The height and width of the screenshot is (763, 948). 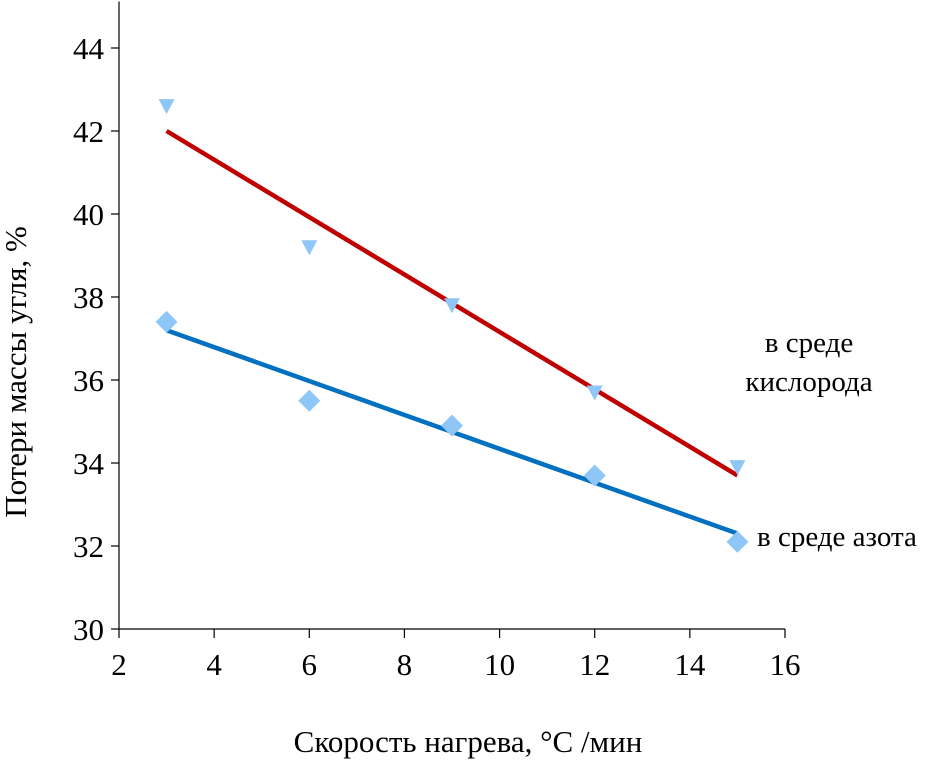 I want to click on y-tick-label: 34, so click(x=89, y=463).